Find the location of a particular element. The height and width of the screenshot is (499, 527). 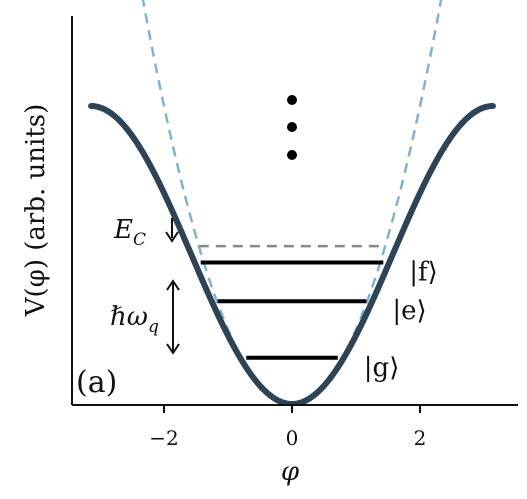

x-tick-label: 2 is located at coordinates (420, 438).